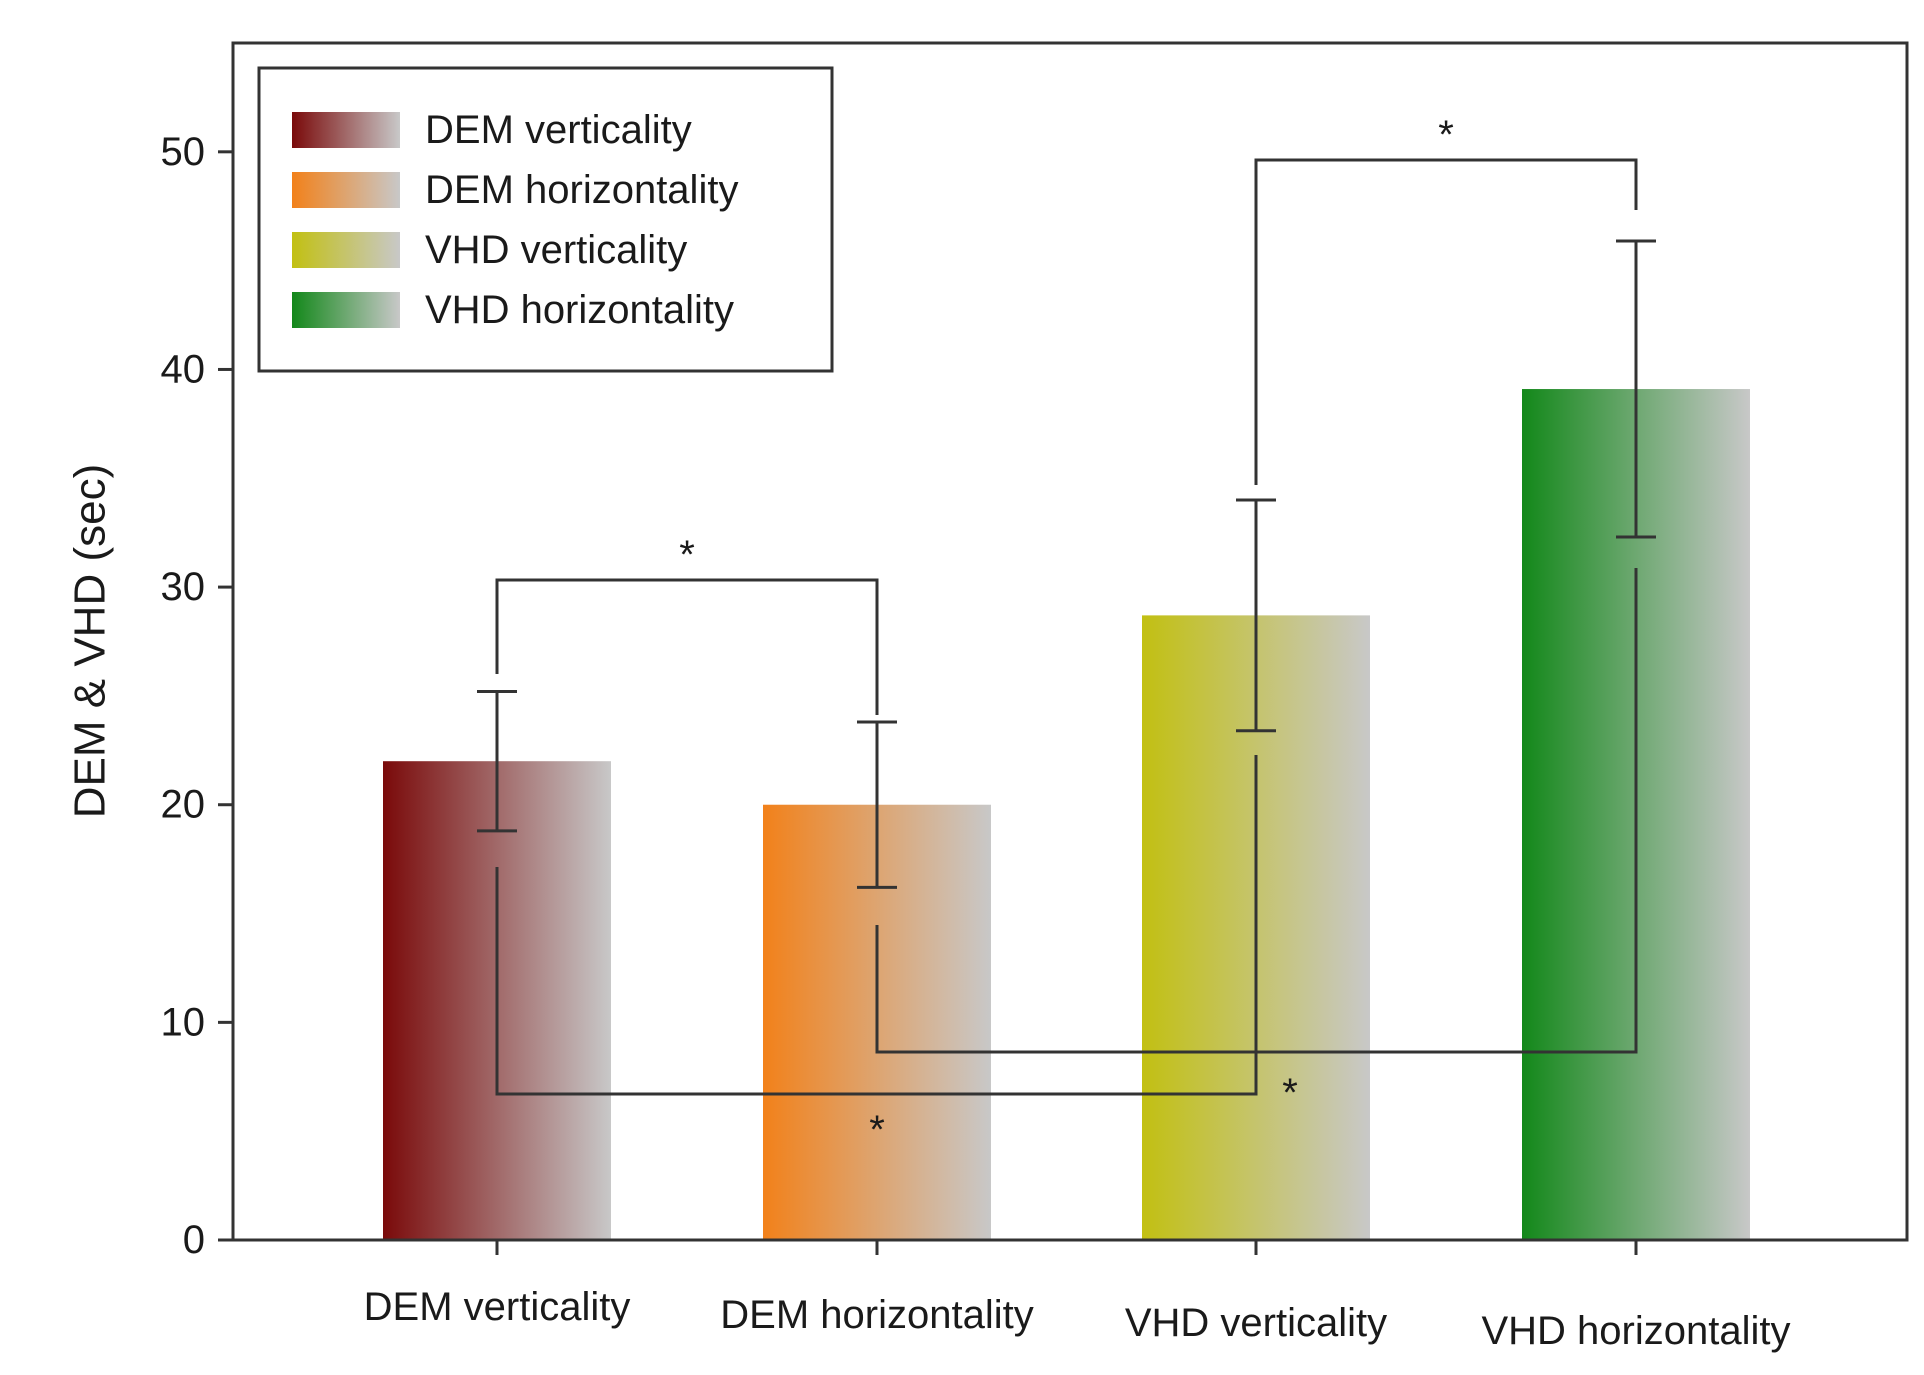 The height and width of the screenshot is (1375, 1924). Describe the element at coordinates (183, 1022) in the screenshot. I see `y-tick-label: 10` at that location.